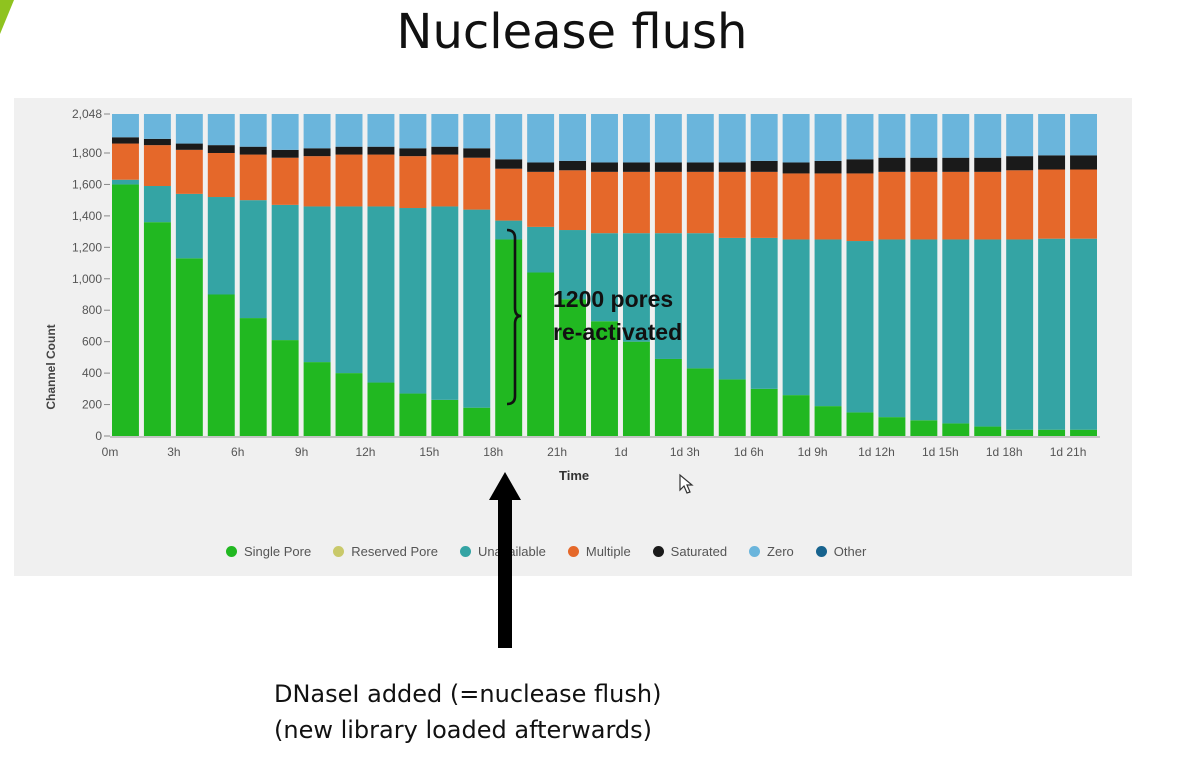 Image resolution: width=1200 pixels, height=765 pixels. What do you see at coordinates (514, 317) in the screenshot?
I see `right-brace-icon` at bounding box center [514, 317].